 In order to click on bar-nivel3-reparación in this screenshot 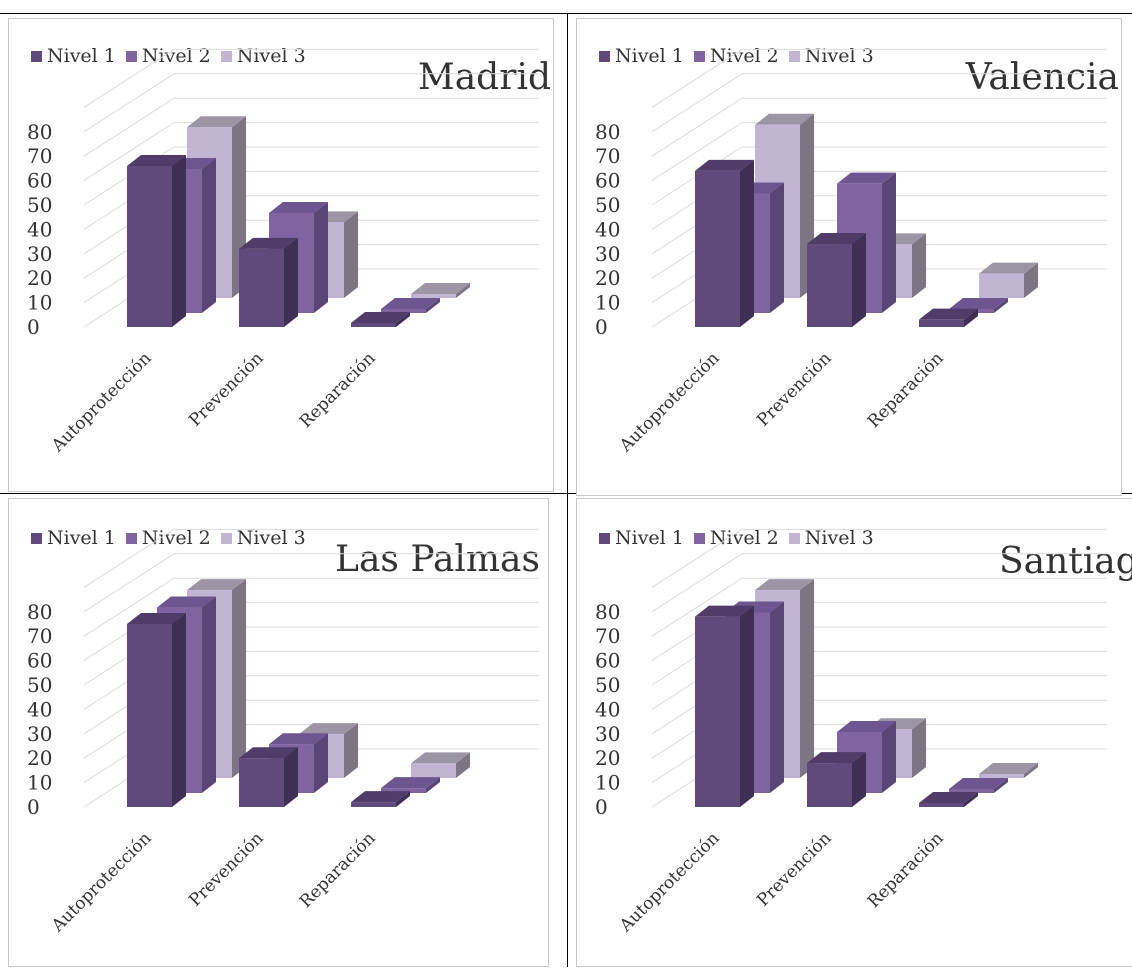, I will do `click(1008, 770)`.